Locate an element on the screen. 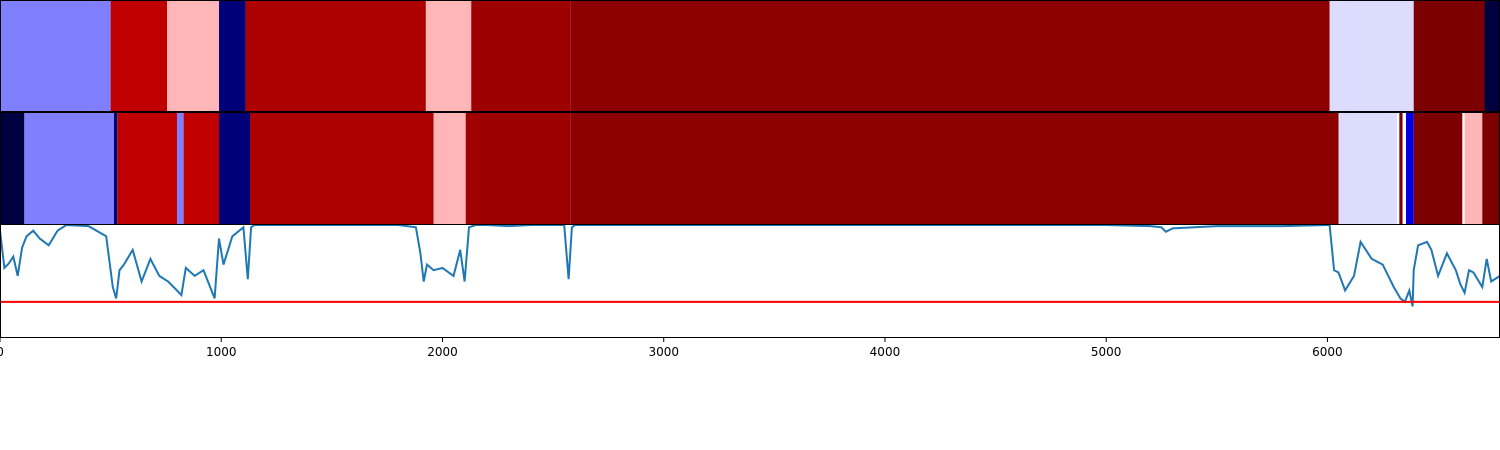  x-tick-label-2: 2000 is located at coordinates (442, 352).